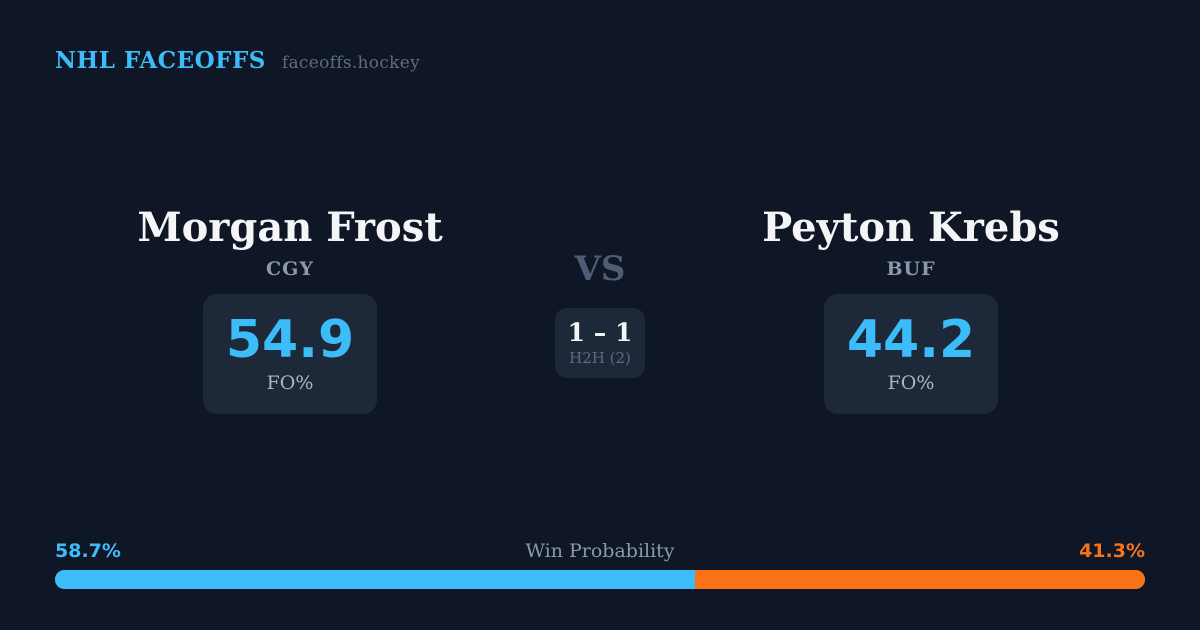  Describe the element at coordinates (911, 269) in the screenshot. I see `player-right-team: BUF` at that location.